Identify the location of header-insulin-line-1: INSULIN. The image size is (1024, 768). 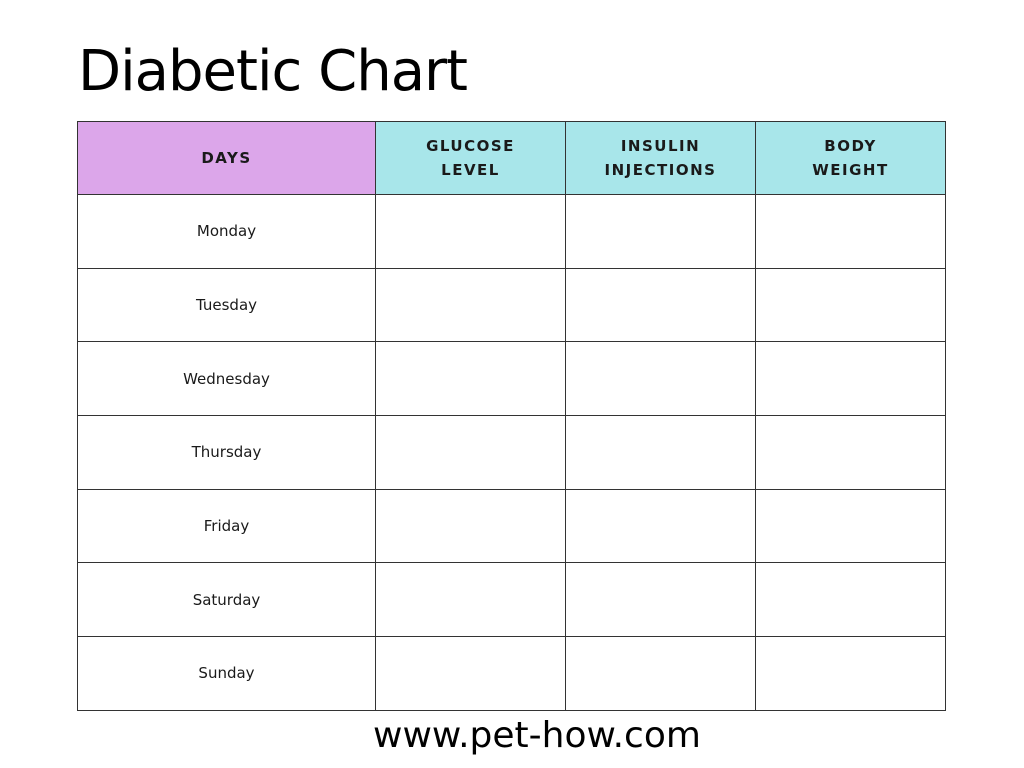
(660, 146).